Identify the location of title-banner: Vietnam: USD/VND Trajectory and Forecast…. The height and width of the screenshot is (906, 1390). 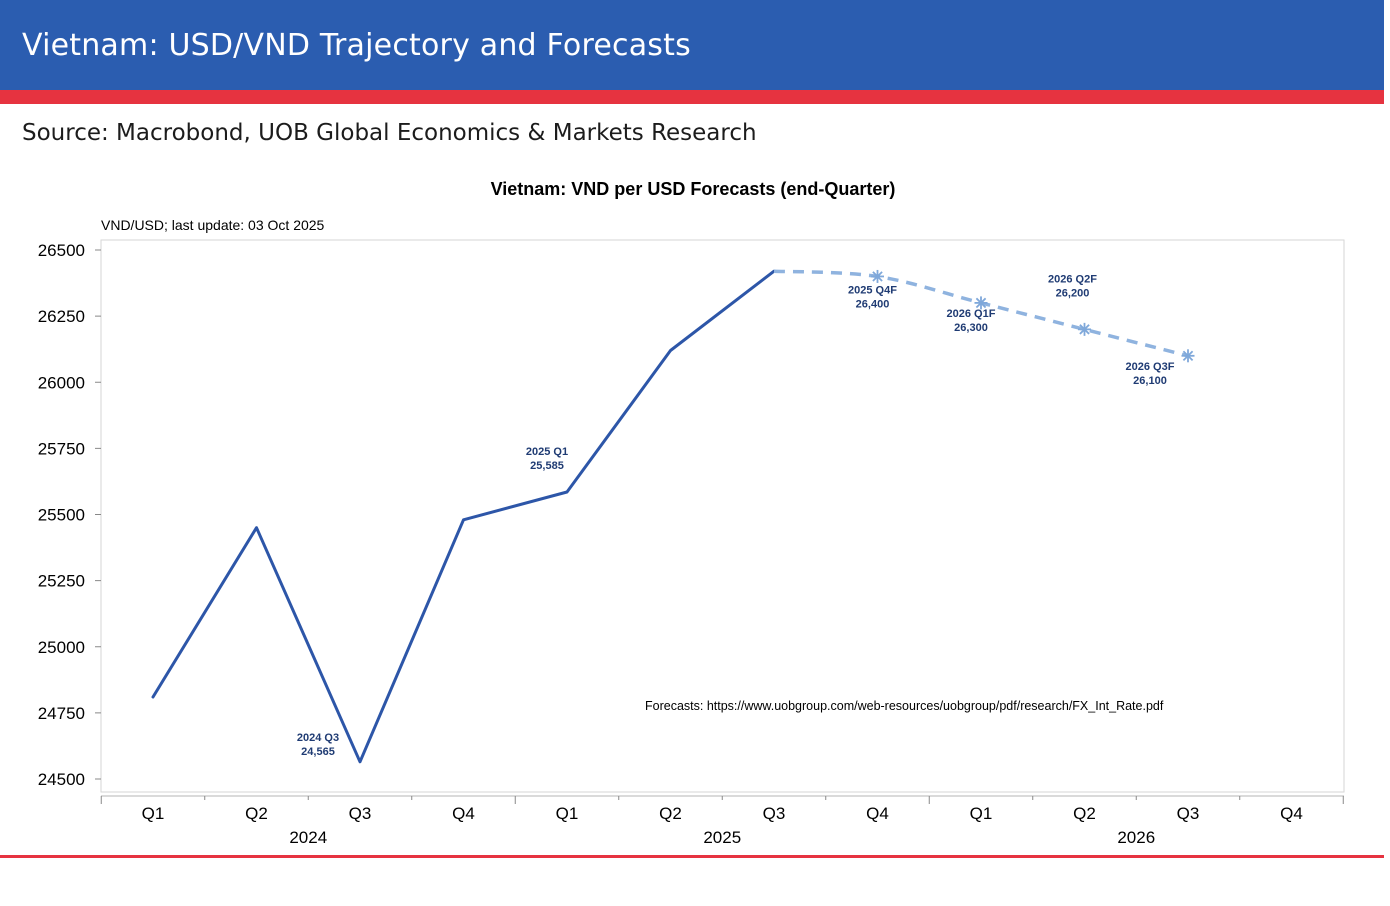
(692, 45).